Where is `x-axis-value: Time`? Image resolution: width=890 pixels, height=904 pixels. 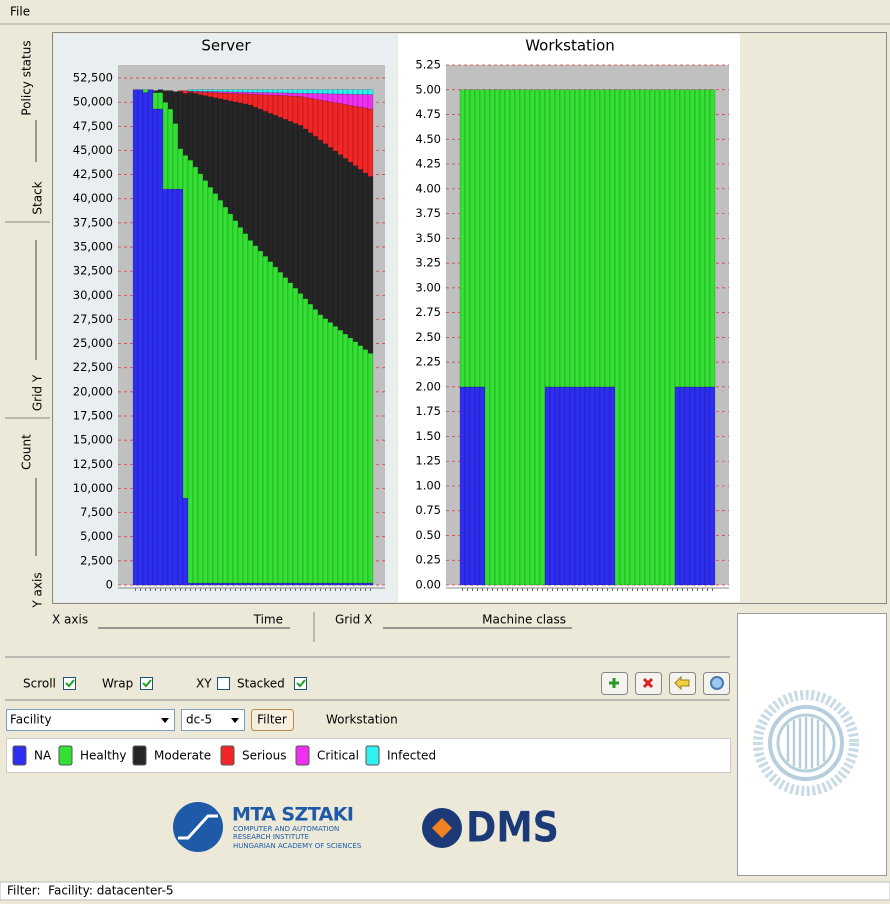
x-axis-value: Time is located at coordinates (268, 620).